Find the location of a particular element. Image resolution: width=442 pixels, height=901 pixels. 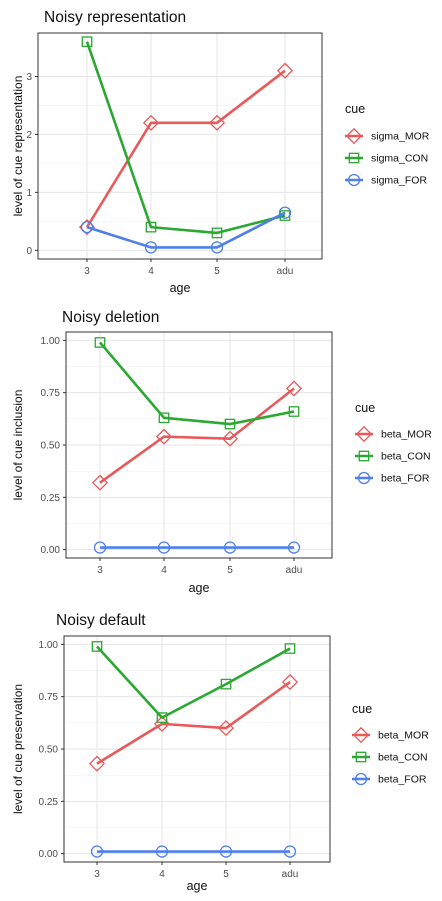

chart-title: Noisy deletion is located at coordinates (110, 317).